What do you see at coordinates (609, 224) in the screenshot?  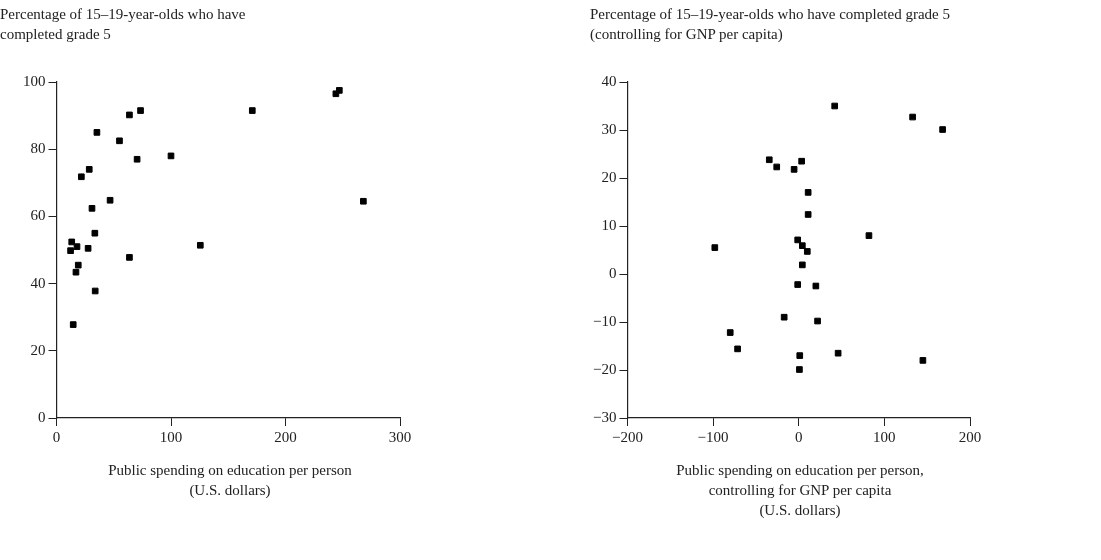 I see `y-tick-label: 10` at bounding box center [609, 224].